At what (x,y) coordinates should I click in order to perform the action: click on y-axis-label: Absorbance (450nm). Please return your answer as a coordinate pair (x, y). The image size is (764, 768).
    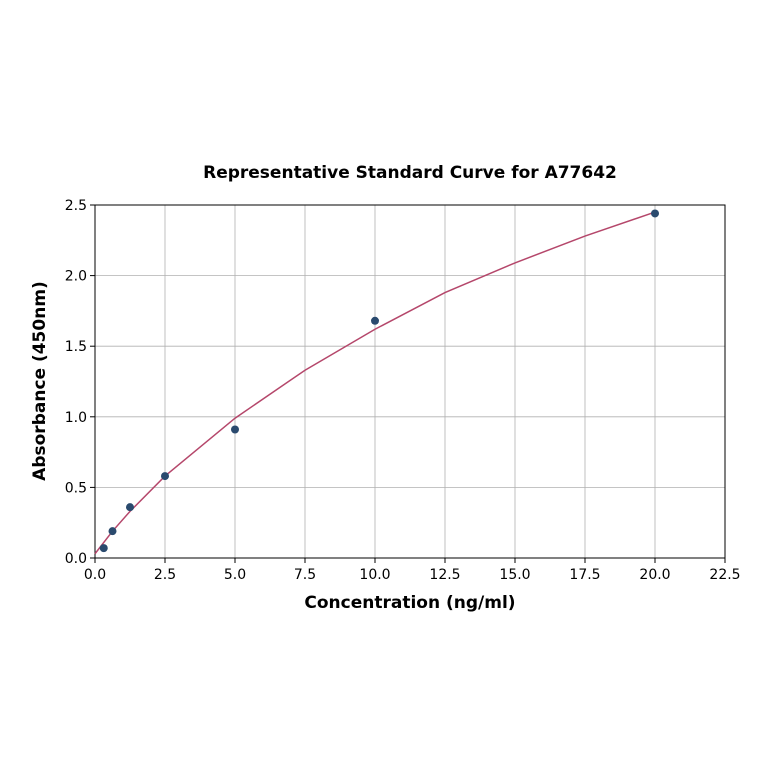
    Looking at the image, I should click on (40, 381).